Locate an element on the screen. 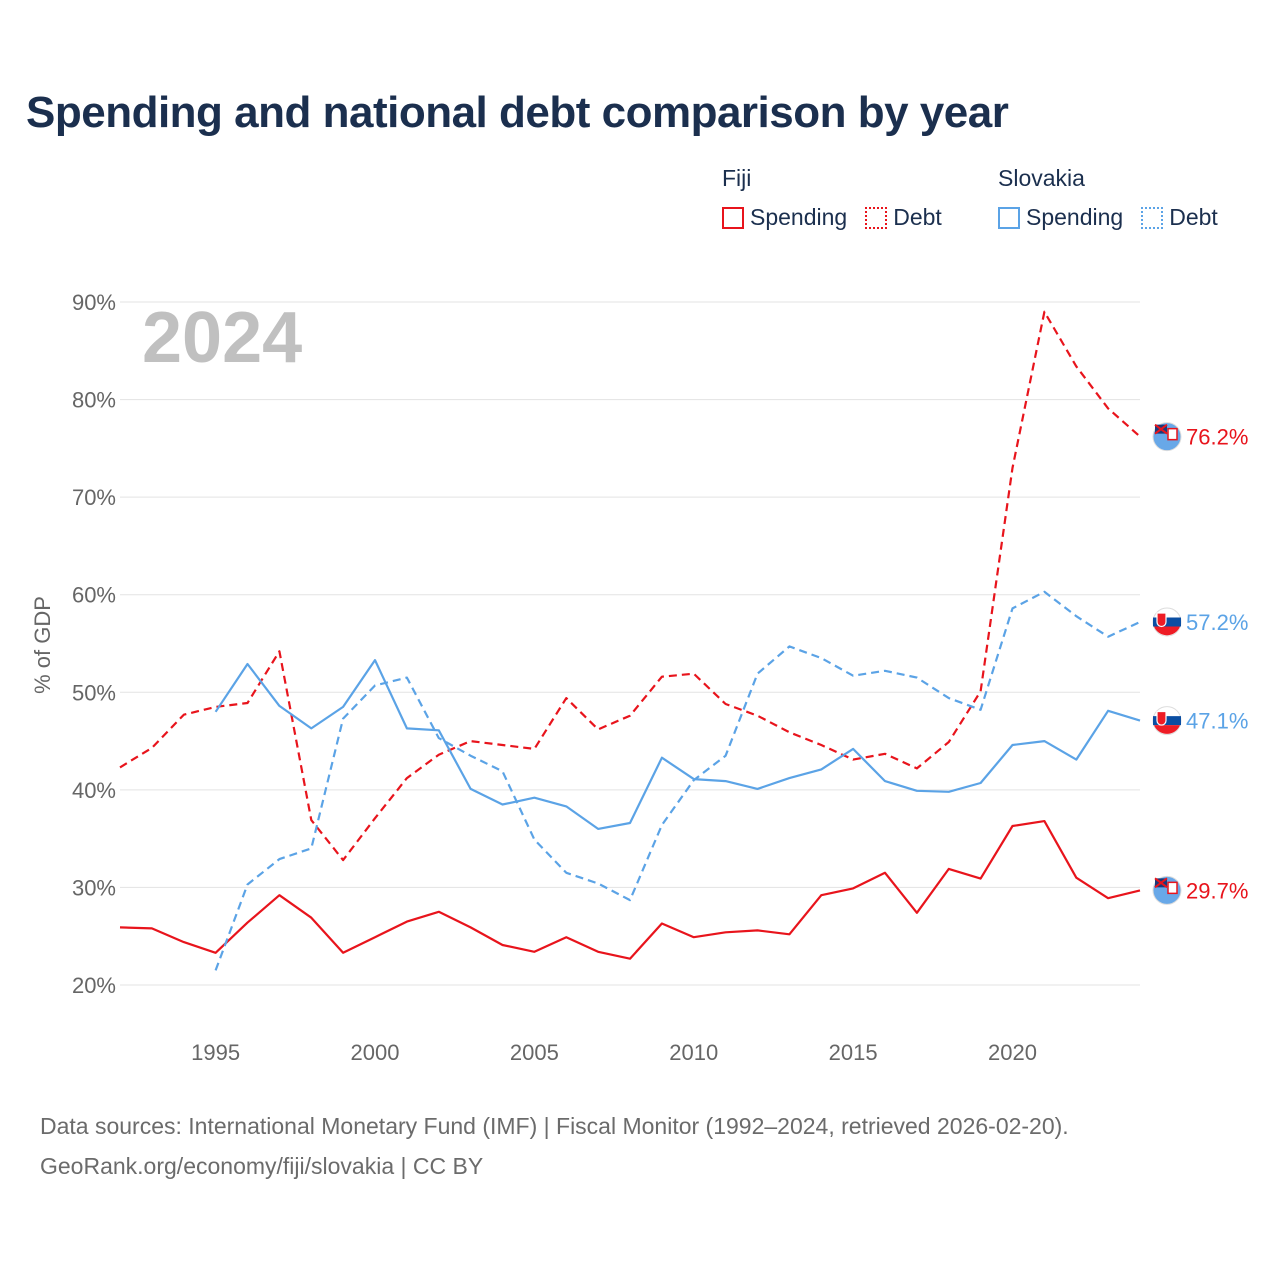  legend-group-slovakia: Slovakia Spending Debt is located at coordinates (1108, 196).